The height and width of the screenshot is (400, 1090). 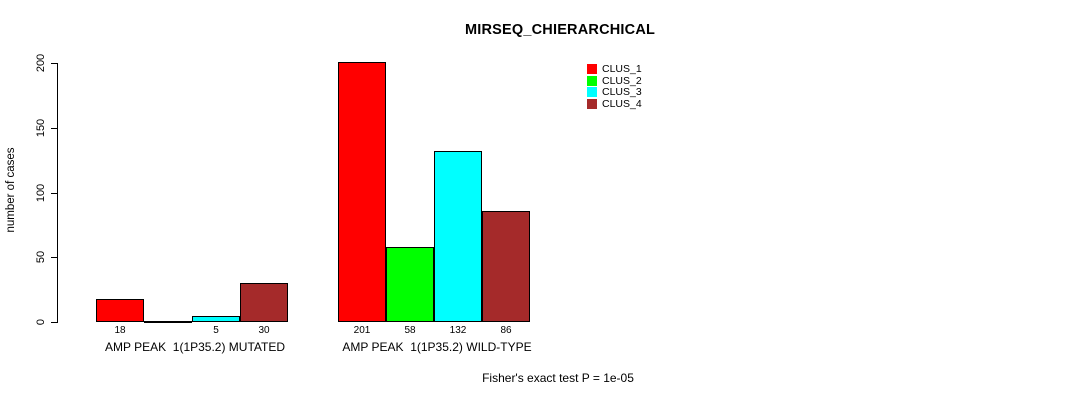 I want to click on legend-label: CLUS_3, so click(x=622, y=92).